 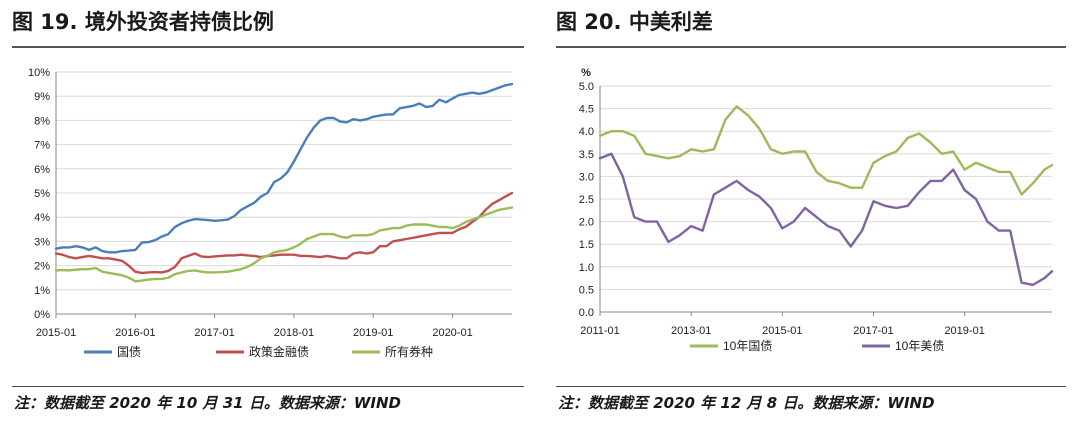 What do you see at coordinates (409, 351) in the screenshot?
I see `legend-label: 所有券种` at bounding box center [409, 351].